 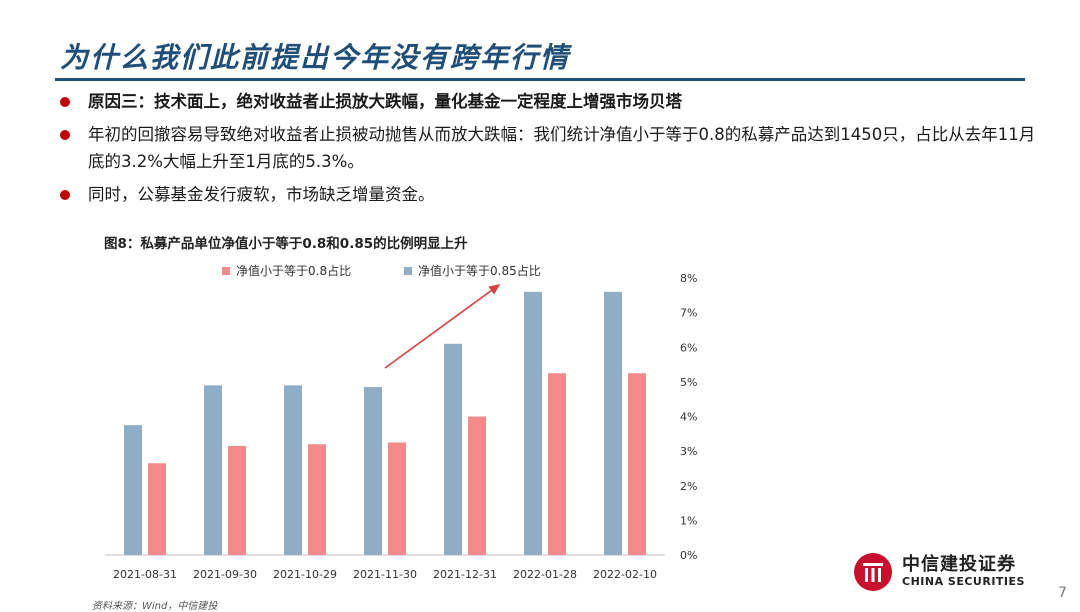 I want to click on bullet-text-1: 原因三：技术面上，绝对收益者止损放大跌幅，量化基金一定程度上增强市场贝塔, so click(x=385, y=101).